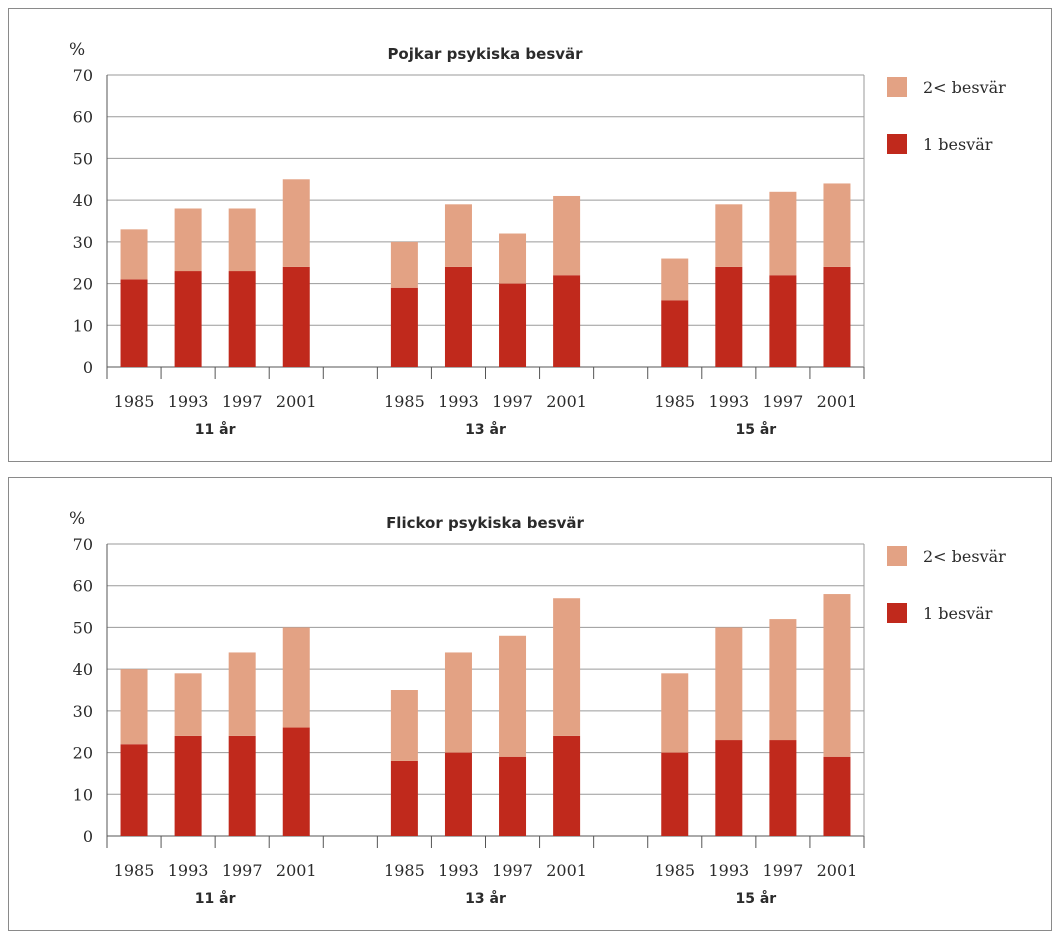  What do you see at coordinates (83, 586) in the screenshot?
I see `y-tick-label: 60` at bounding box center [83, 586].